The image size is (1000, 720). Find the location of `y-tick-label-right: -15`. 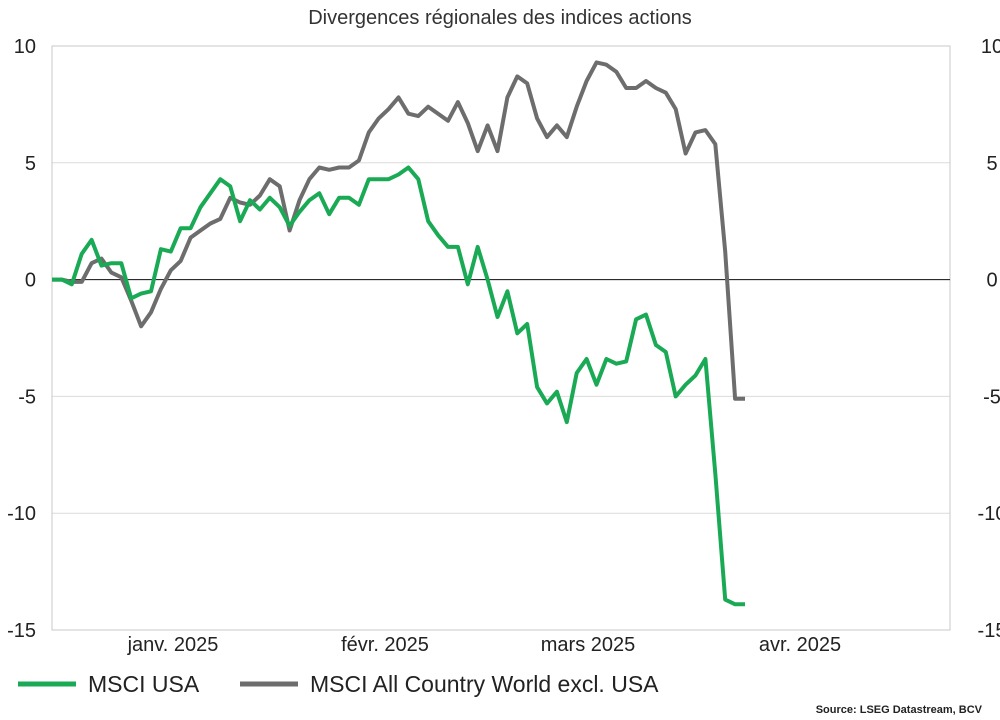

y-tick-label-right: -15 is located at coordinates (989, 631).